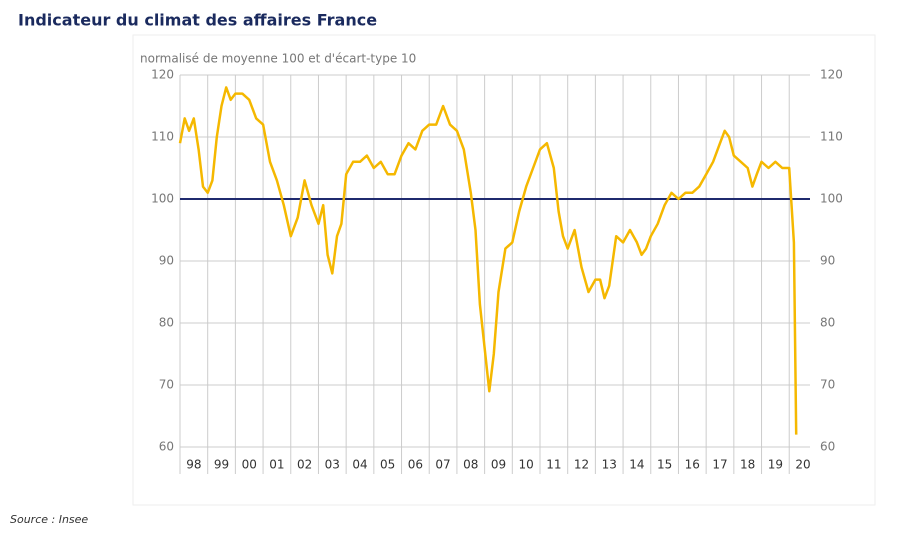  Describe the element at coordinates (581, 465) in the screenshot. I see `x-tick-label: 12` at that location.